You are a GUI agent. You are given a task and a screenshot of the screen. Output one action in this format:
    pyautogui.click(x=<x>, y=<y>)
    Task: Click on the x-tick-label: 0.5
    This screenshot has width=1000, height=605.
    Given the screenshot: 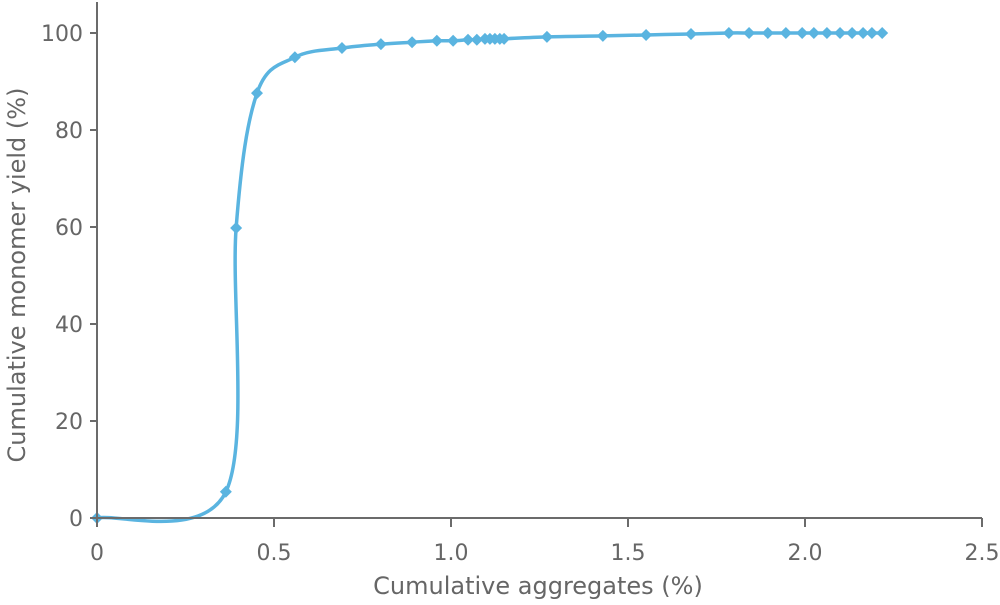 What is the action you would take?
    pyautogui.click(x=274, y=553)
    